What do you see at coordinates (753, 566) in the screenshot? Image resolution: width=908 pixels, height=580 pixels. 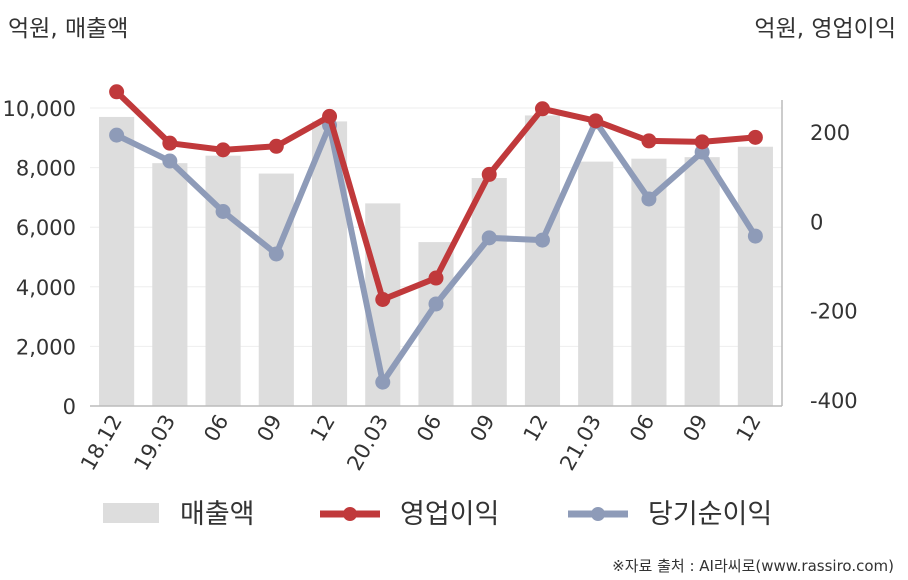 I see `source-note: ※자료 출처 : AI라씨로(www.rassiro.com)` at bounding box center [753, 566].